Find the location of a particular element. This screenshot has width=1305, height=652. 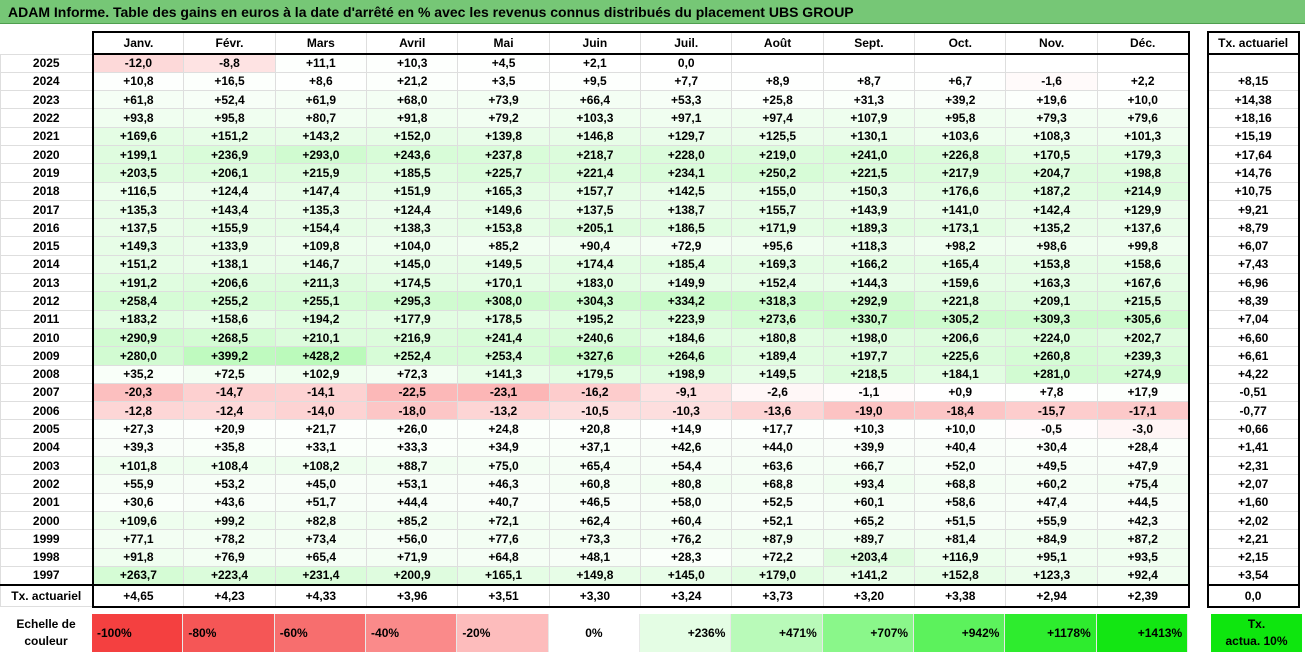

gain-cell: +44,0 is located at coordinates (777, 447).